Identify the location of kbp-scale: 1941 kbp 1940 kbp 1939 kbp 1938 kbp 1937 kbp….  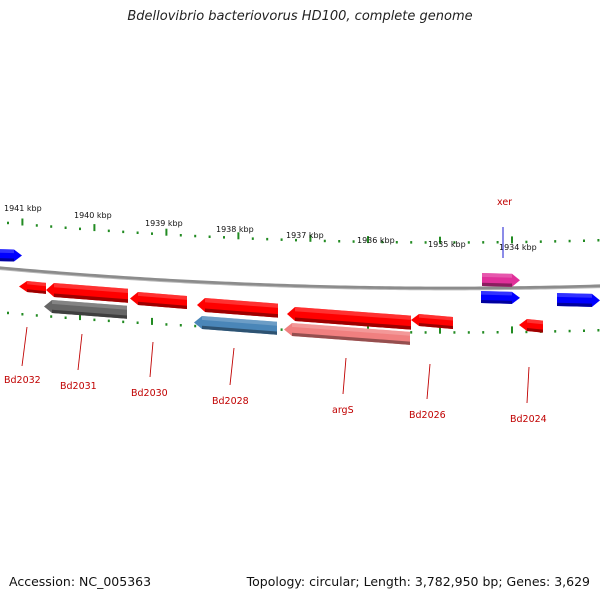
(270, 228).